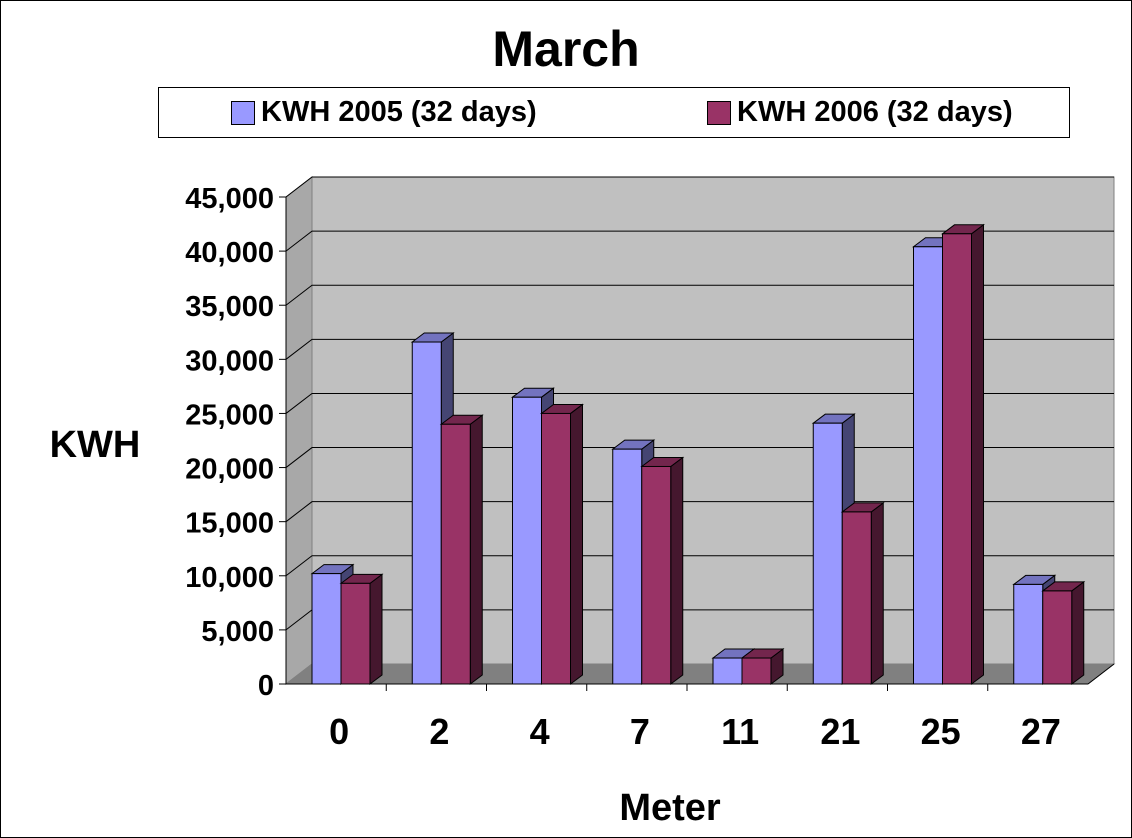 This screenshot has width=1132, height=838. Describe the element at coordinates (229, 578) in the screenshot. I see `y-tick-label: 10,000` at that location.